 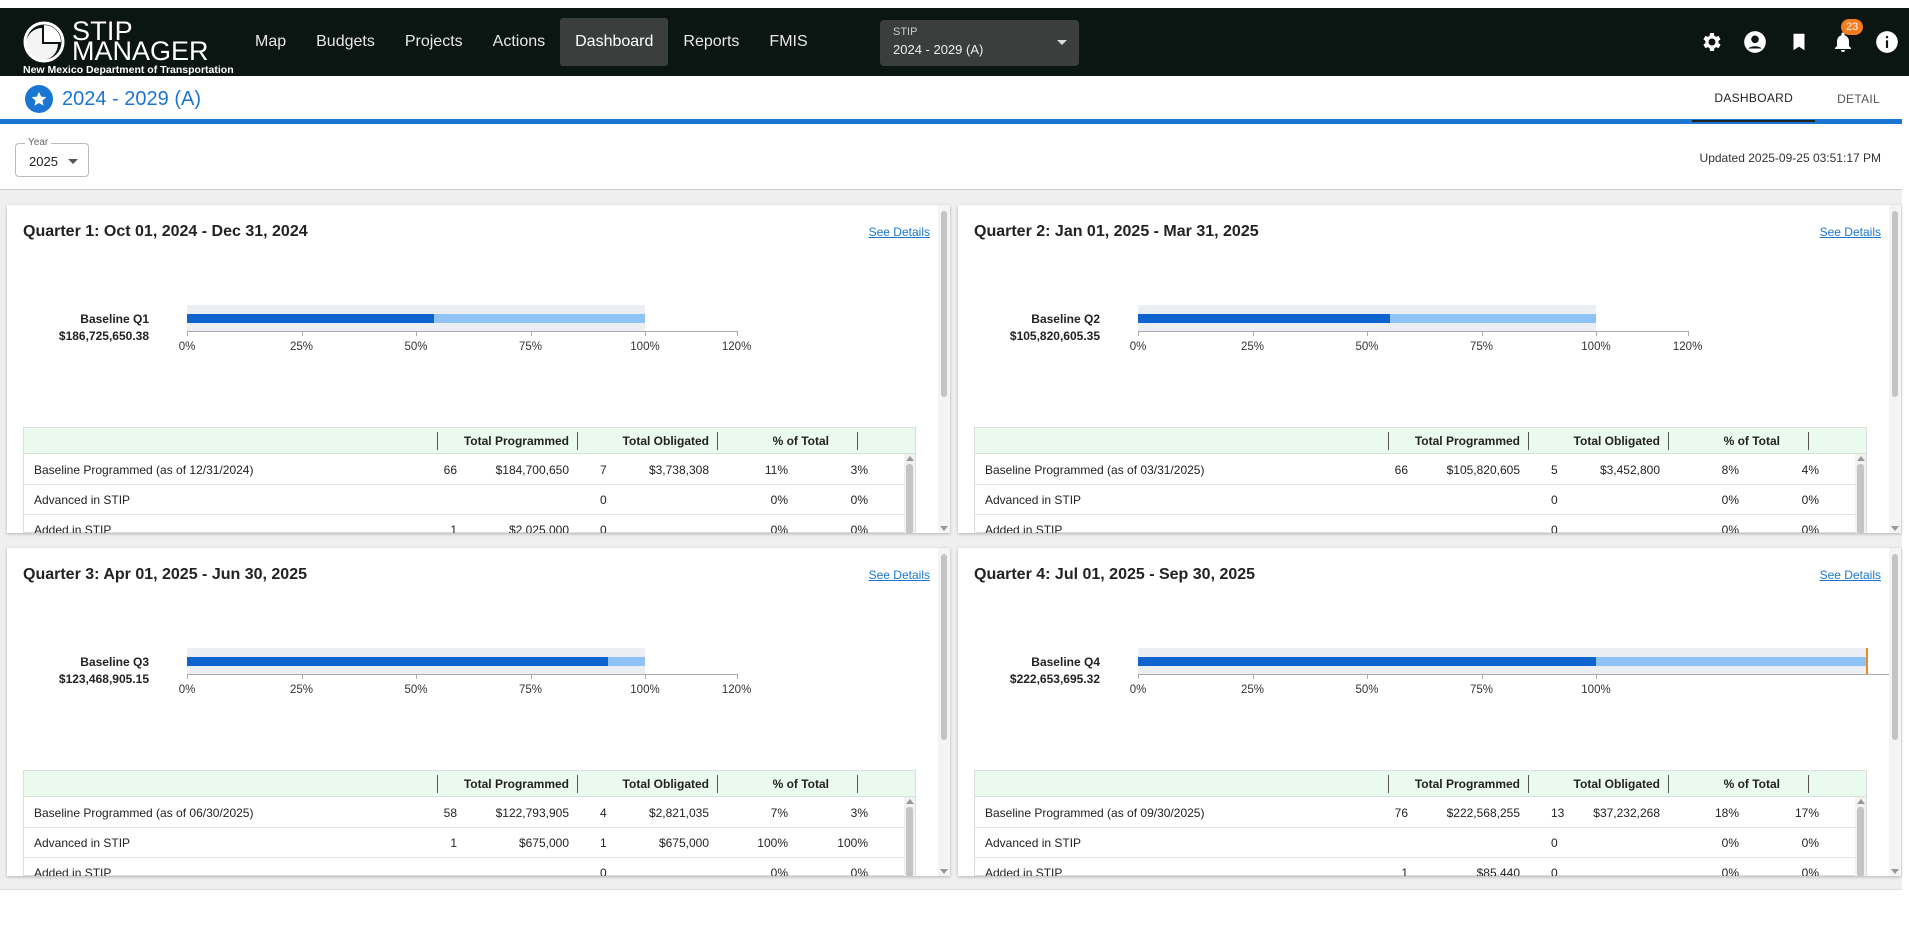 I want to click on quarter-title: Quarter 2: Jan 01, 2025 - Mar 31, 2025, so click(x=1116, y=231).